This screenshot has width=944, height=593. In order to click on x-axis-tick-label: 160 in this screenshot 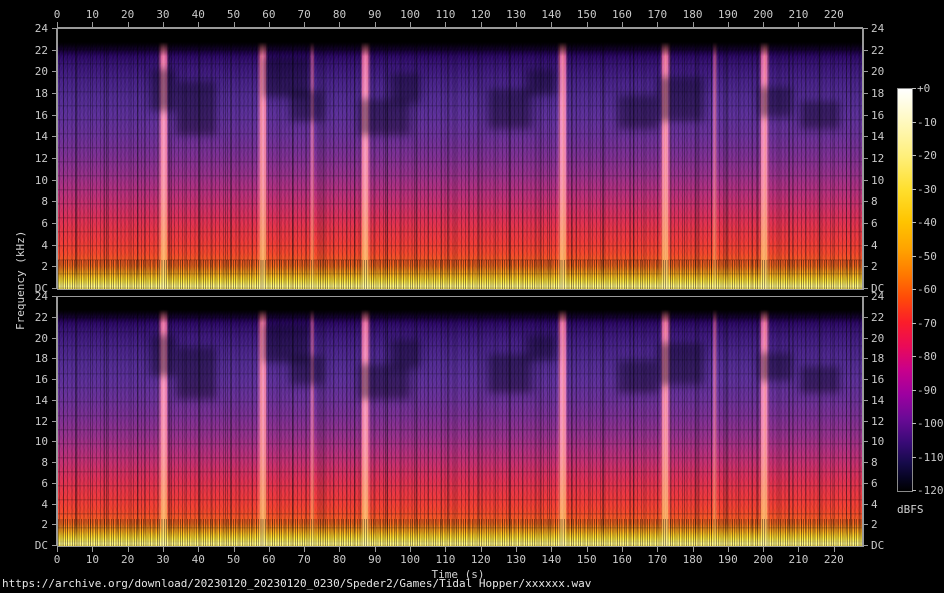, I will do `click(622, 14)`.